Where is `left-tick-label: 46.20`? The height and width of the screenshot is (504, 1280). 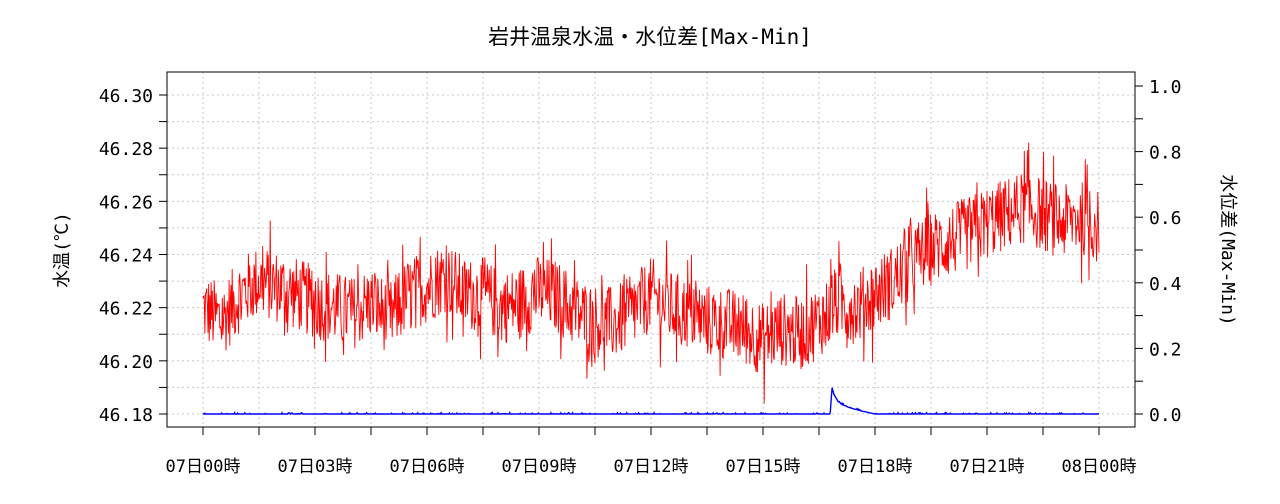
left-tick-label: 46.20 is located at coordinates (126, 362).